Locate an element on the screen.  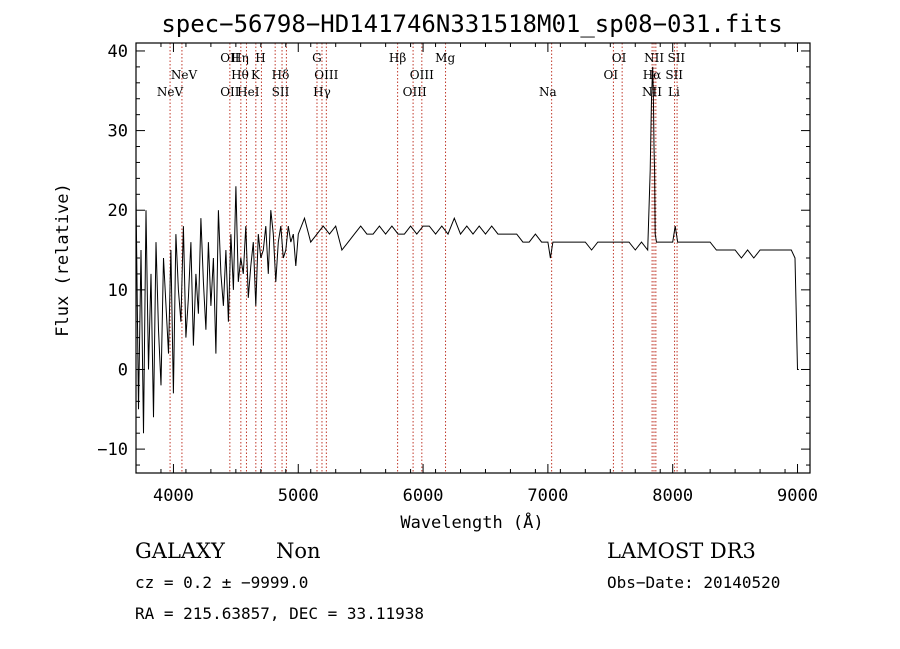
emission-line-label: G is located at coordinates (317, 58).